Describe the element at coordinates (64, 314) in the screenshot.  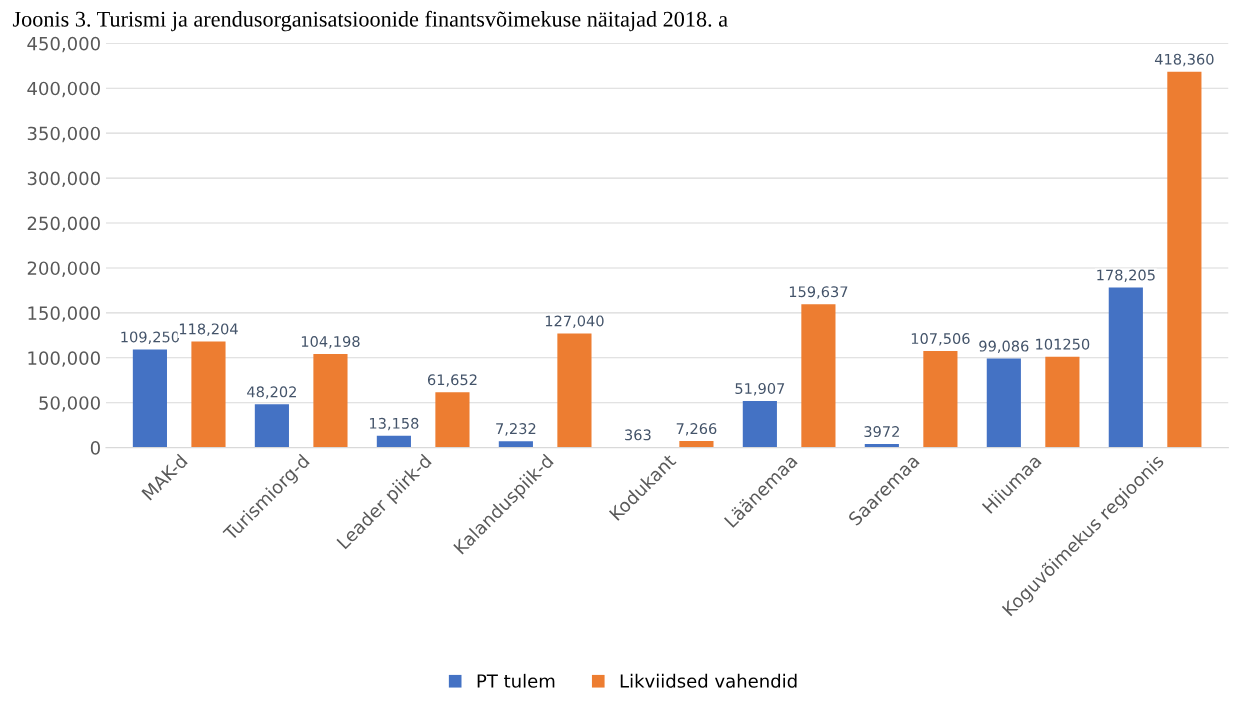
I see `y-tick-label: 150,000` at that location.